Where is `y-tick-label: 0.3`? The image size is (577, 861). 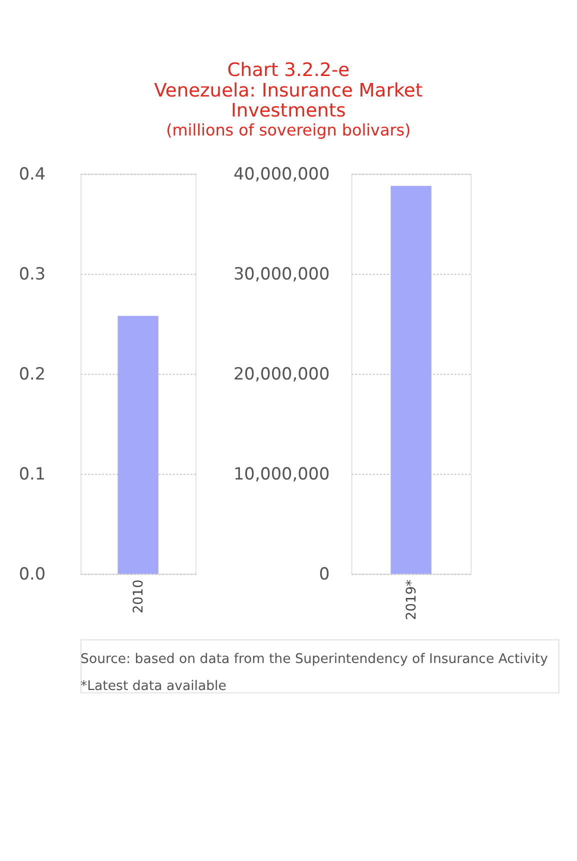
y-tick-label: 0.3 is located at coordinates (32, 274).